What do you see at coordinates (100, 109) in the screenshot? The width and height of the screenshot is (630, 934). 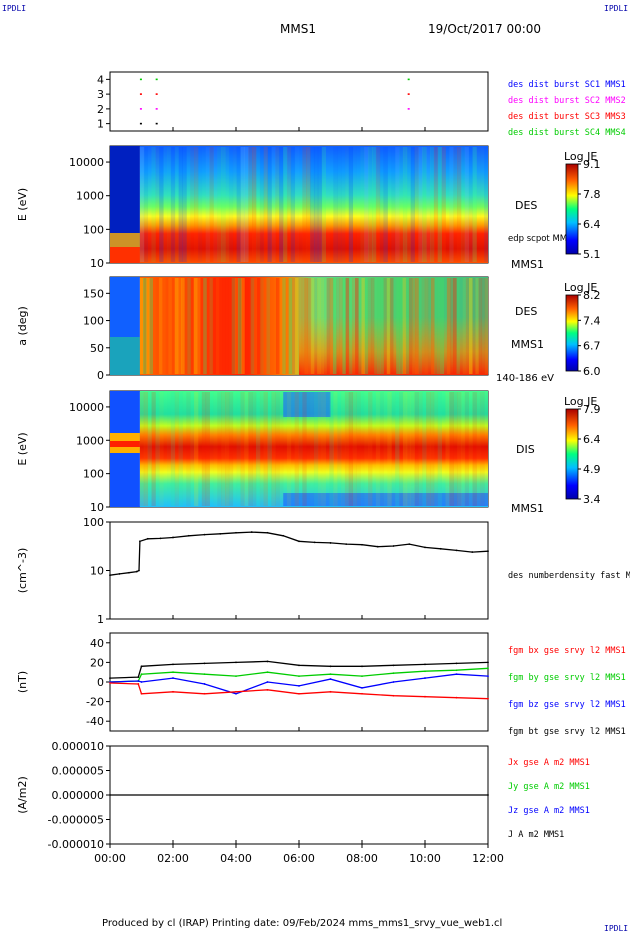 I see `y-tick-label-burst-1: 2` at bounding box center [100, 109].